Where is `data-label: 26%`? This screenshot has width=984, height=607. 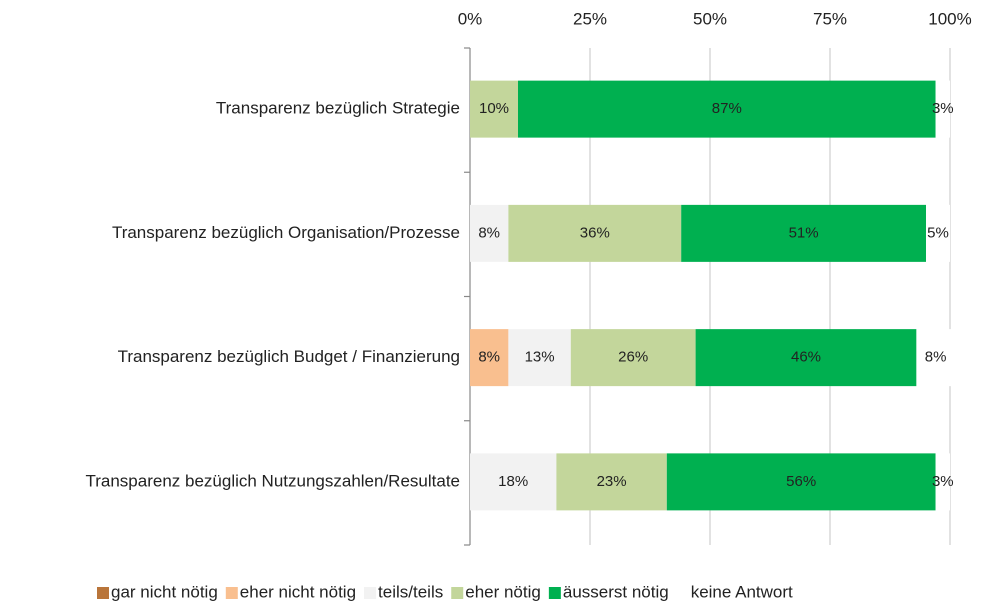 data-label: 26% is located at coordinates (633, 357).